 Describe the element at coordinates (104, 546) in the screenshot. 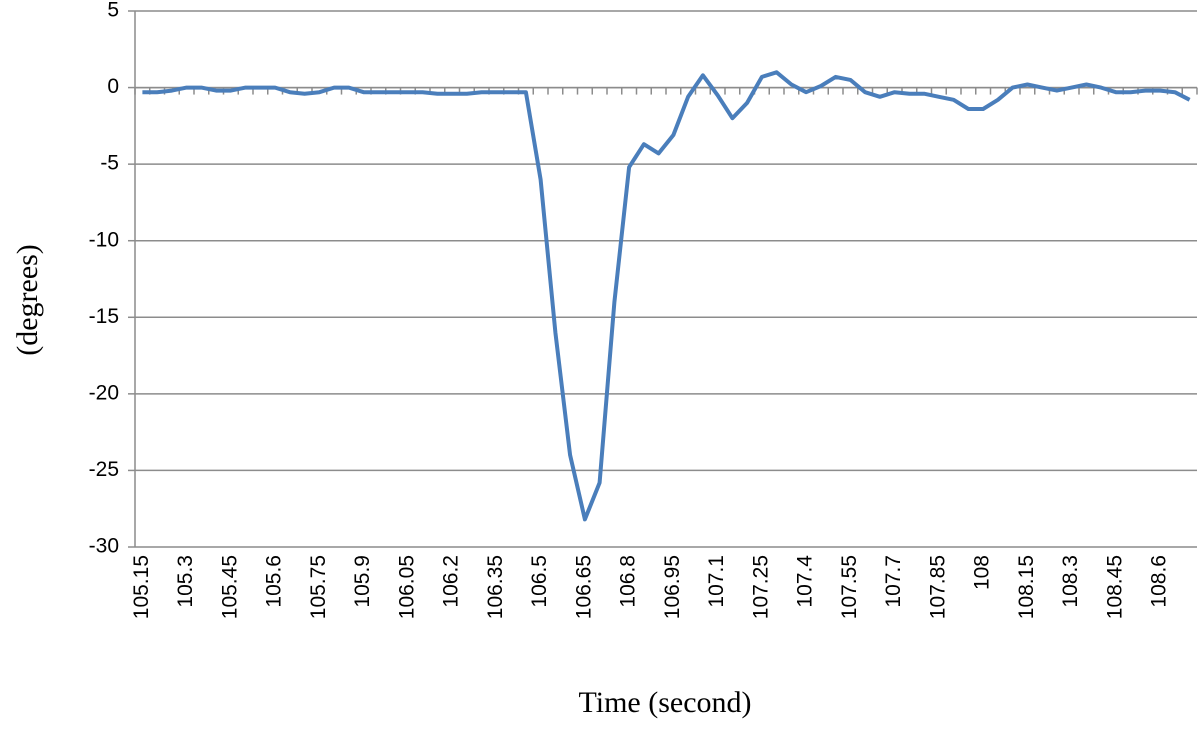

I see `y-tick-label: -30` at that location.